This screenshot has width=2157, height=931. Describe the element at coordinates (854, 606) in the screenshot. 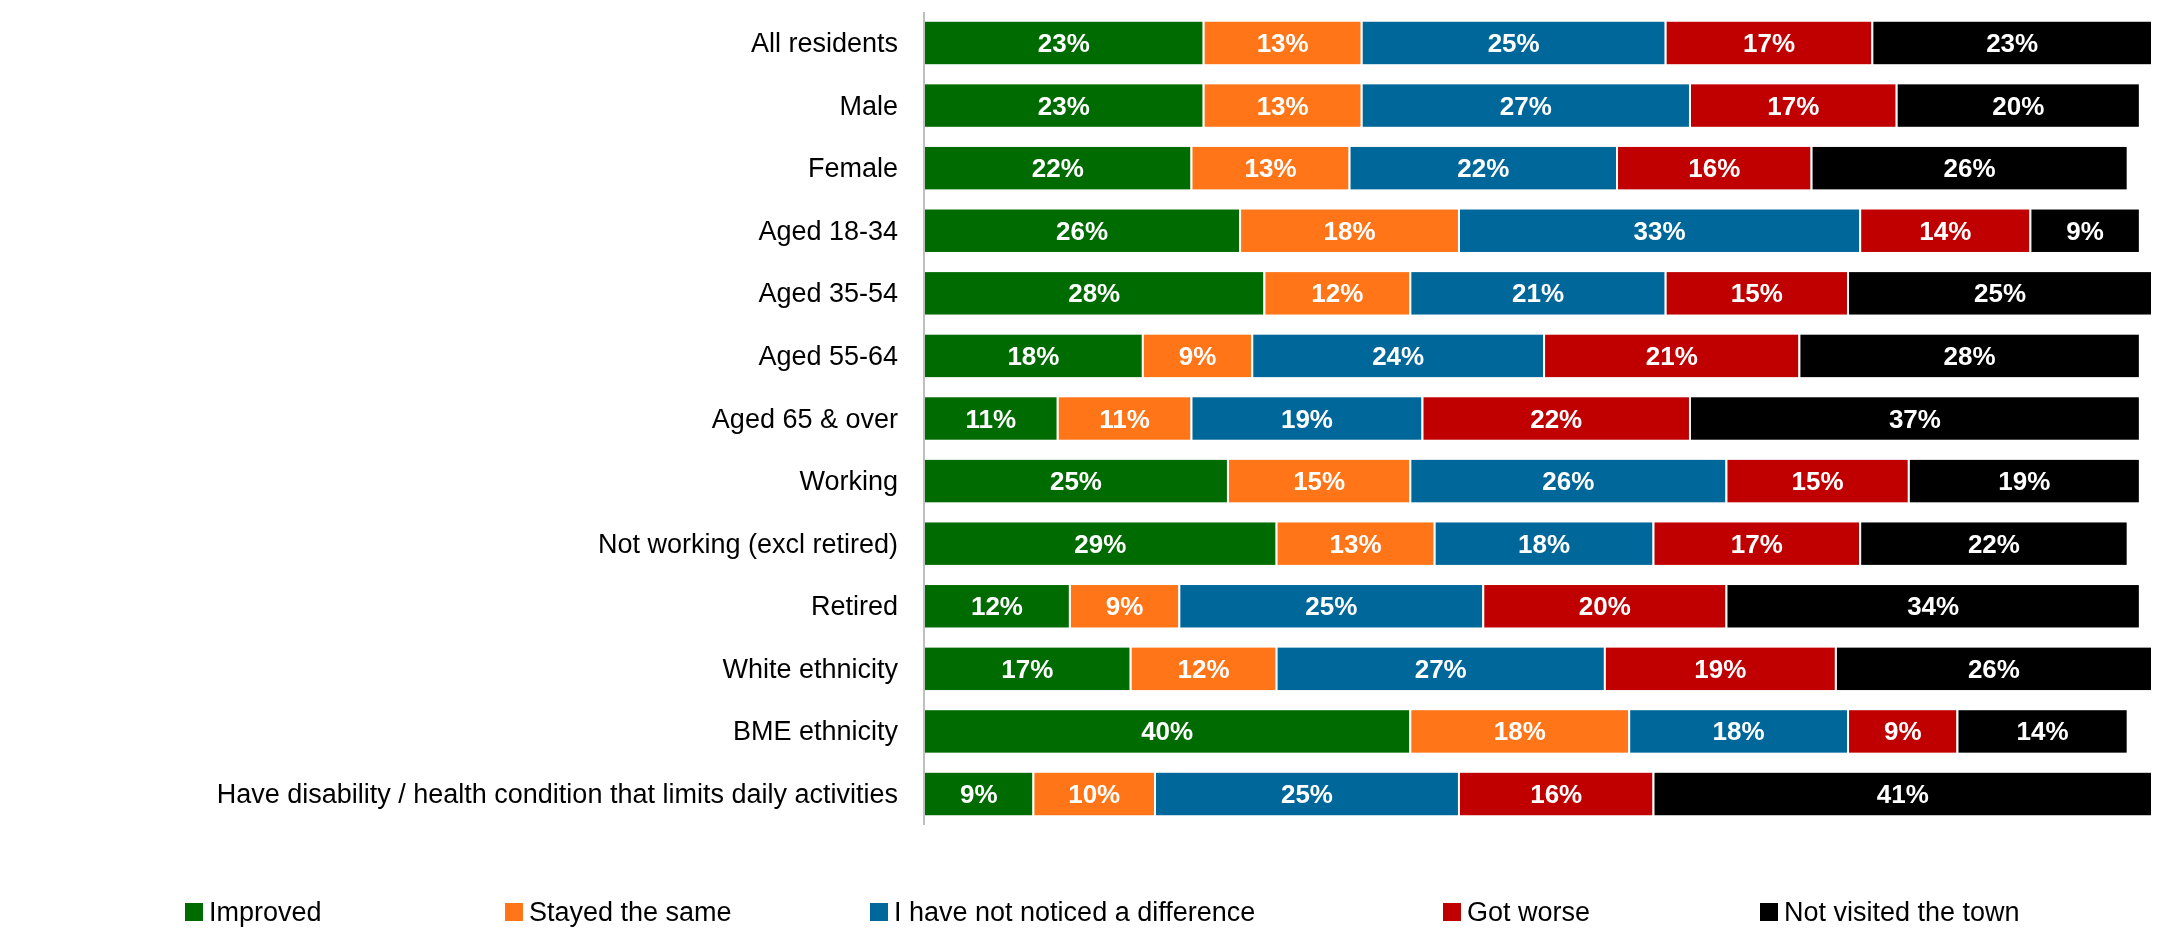

I see `y-tick-label: Retired` at that location.